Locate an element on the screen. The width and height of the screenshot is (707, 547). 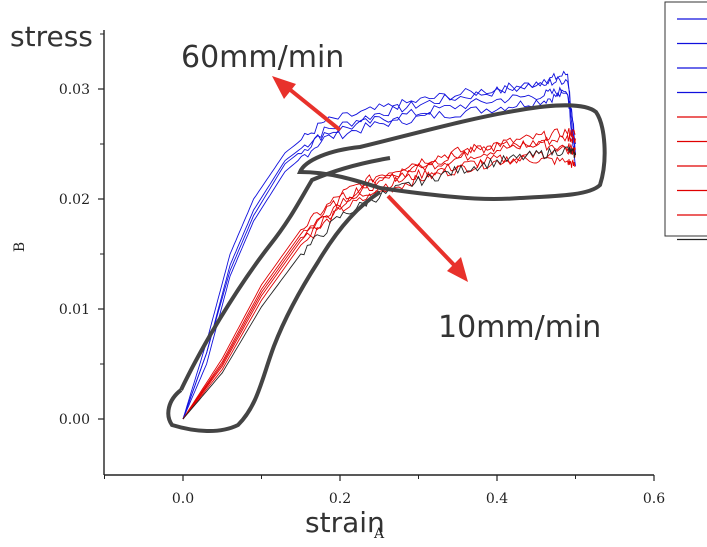
annotation-60mm: 60mm/min is located at coordinates (262, 57).